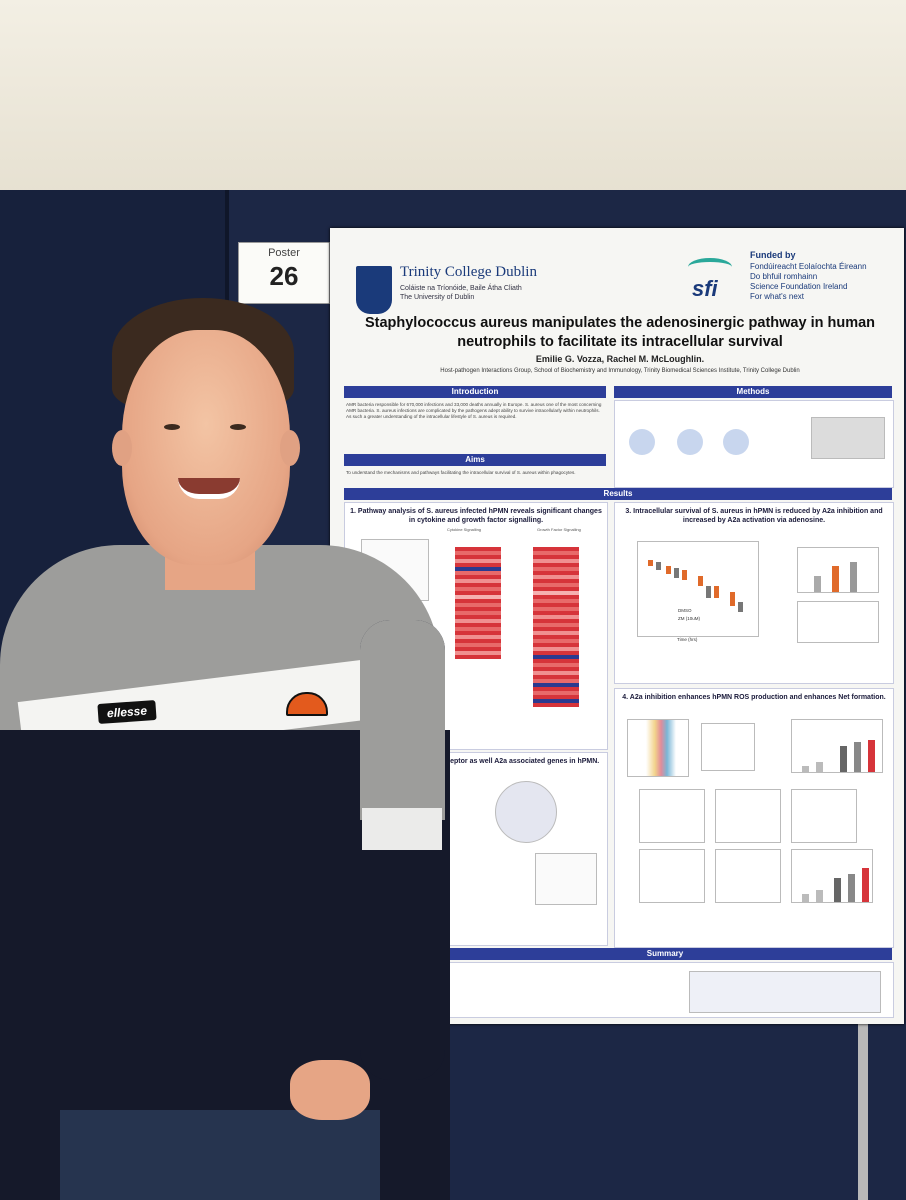 This screenshot has width=906, height=1200. Describe the element at coordinates (666, 990) in the screenshot. I see `summary-panel` at that location.